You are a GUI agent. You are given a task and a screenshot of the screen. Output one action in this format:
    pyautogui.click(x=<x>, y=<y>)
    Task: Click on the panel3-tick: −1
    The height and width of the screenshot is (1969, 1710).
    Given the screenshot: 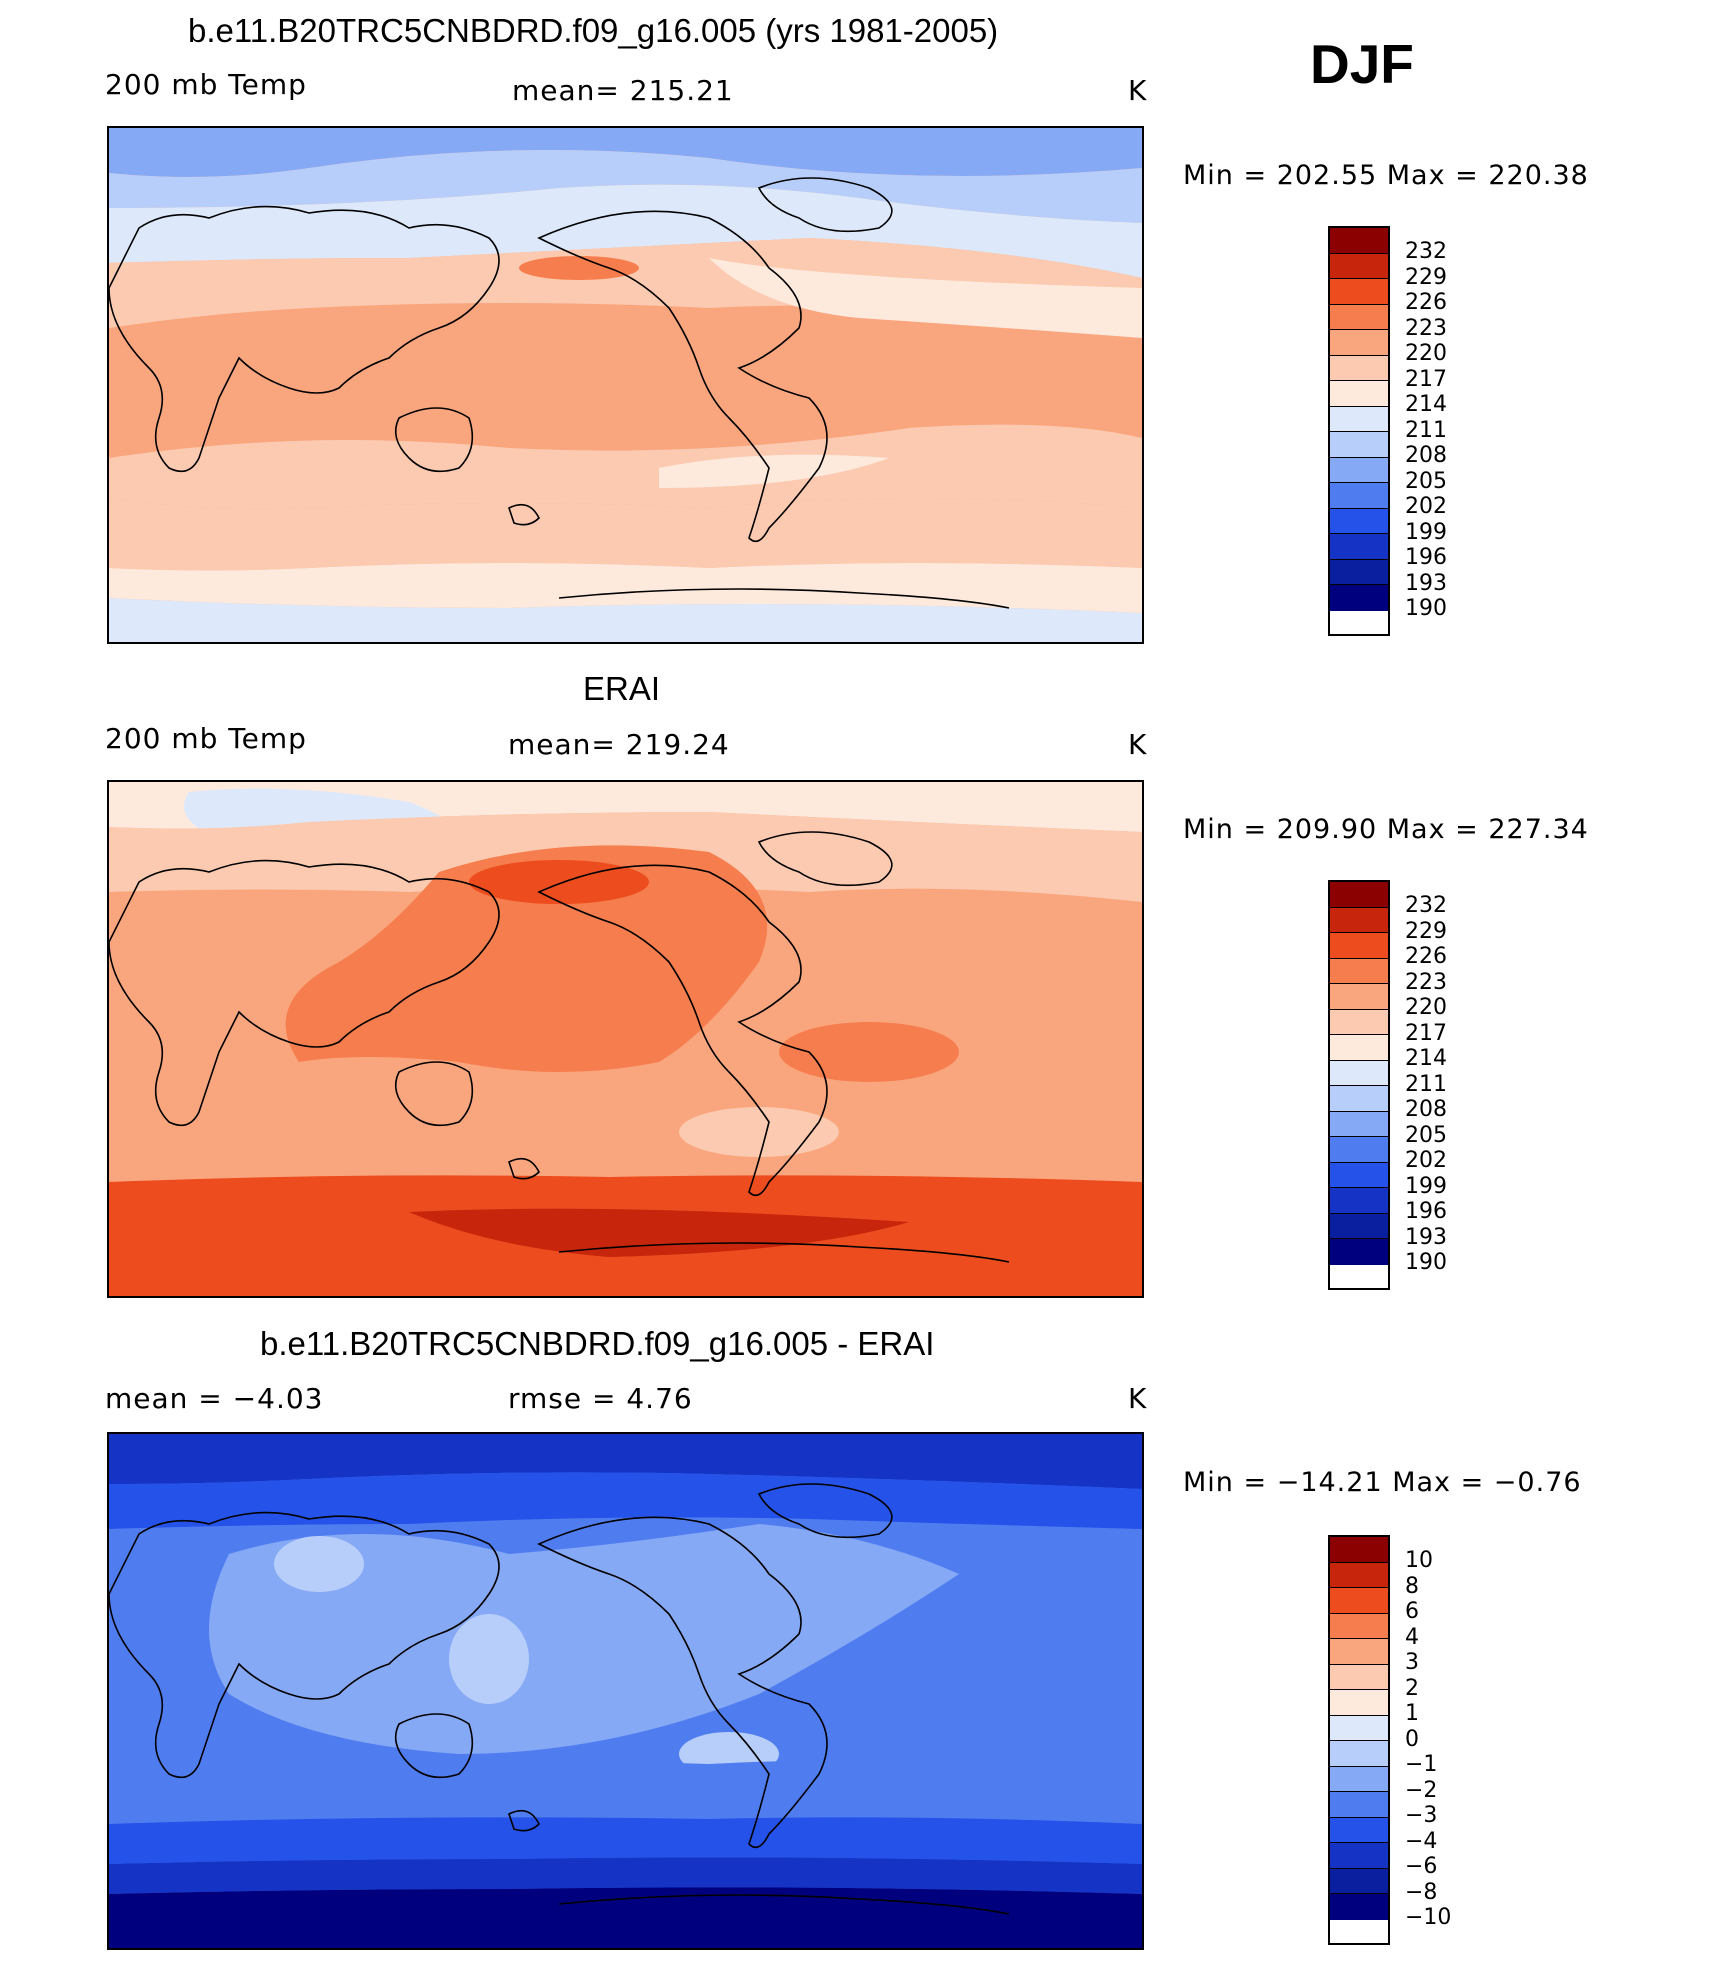 What is the action you would take?
    pyautogui.click(x=1421, y=1764)
    